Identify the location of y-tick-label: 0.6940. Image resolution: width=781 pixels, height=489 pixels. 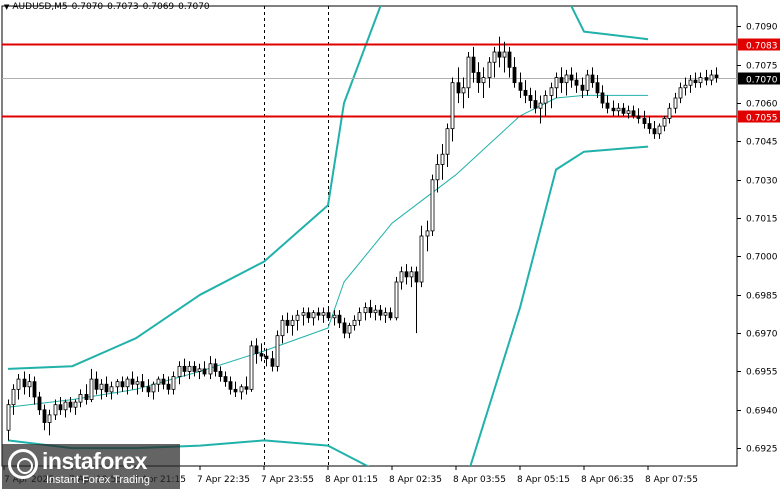
(762, 412).